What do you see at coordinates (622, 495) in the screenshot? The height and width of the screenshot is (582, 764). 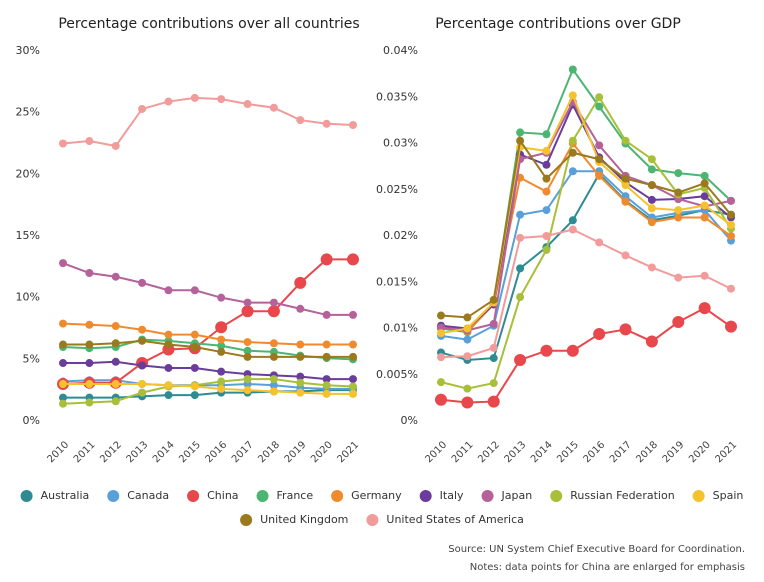 I see `legend-label: Russian Federation` at bounding box center [622, 495].